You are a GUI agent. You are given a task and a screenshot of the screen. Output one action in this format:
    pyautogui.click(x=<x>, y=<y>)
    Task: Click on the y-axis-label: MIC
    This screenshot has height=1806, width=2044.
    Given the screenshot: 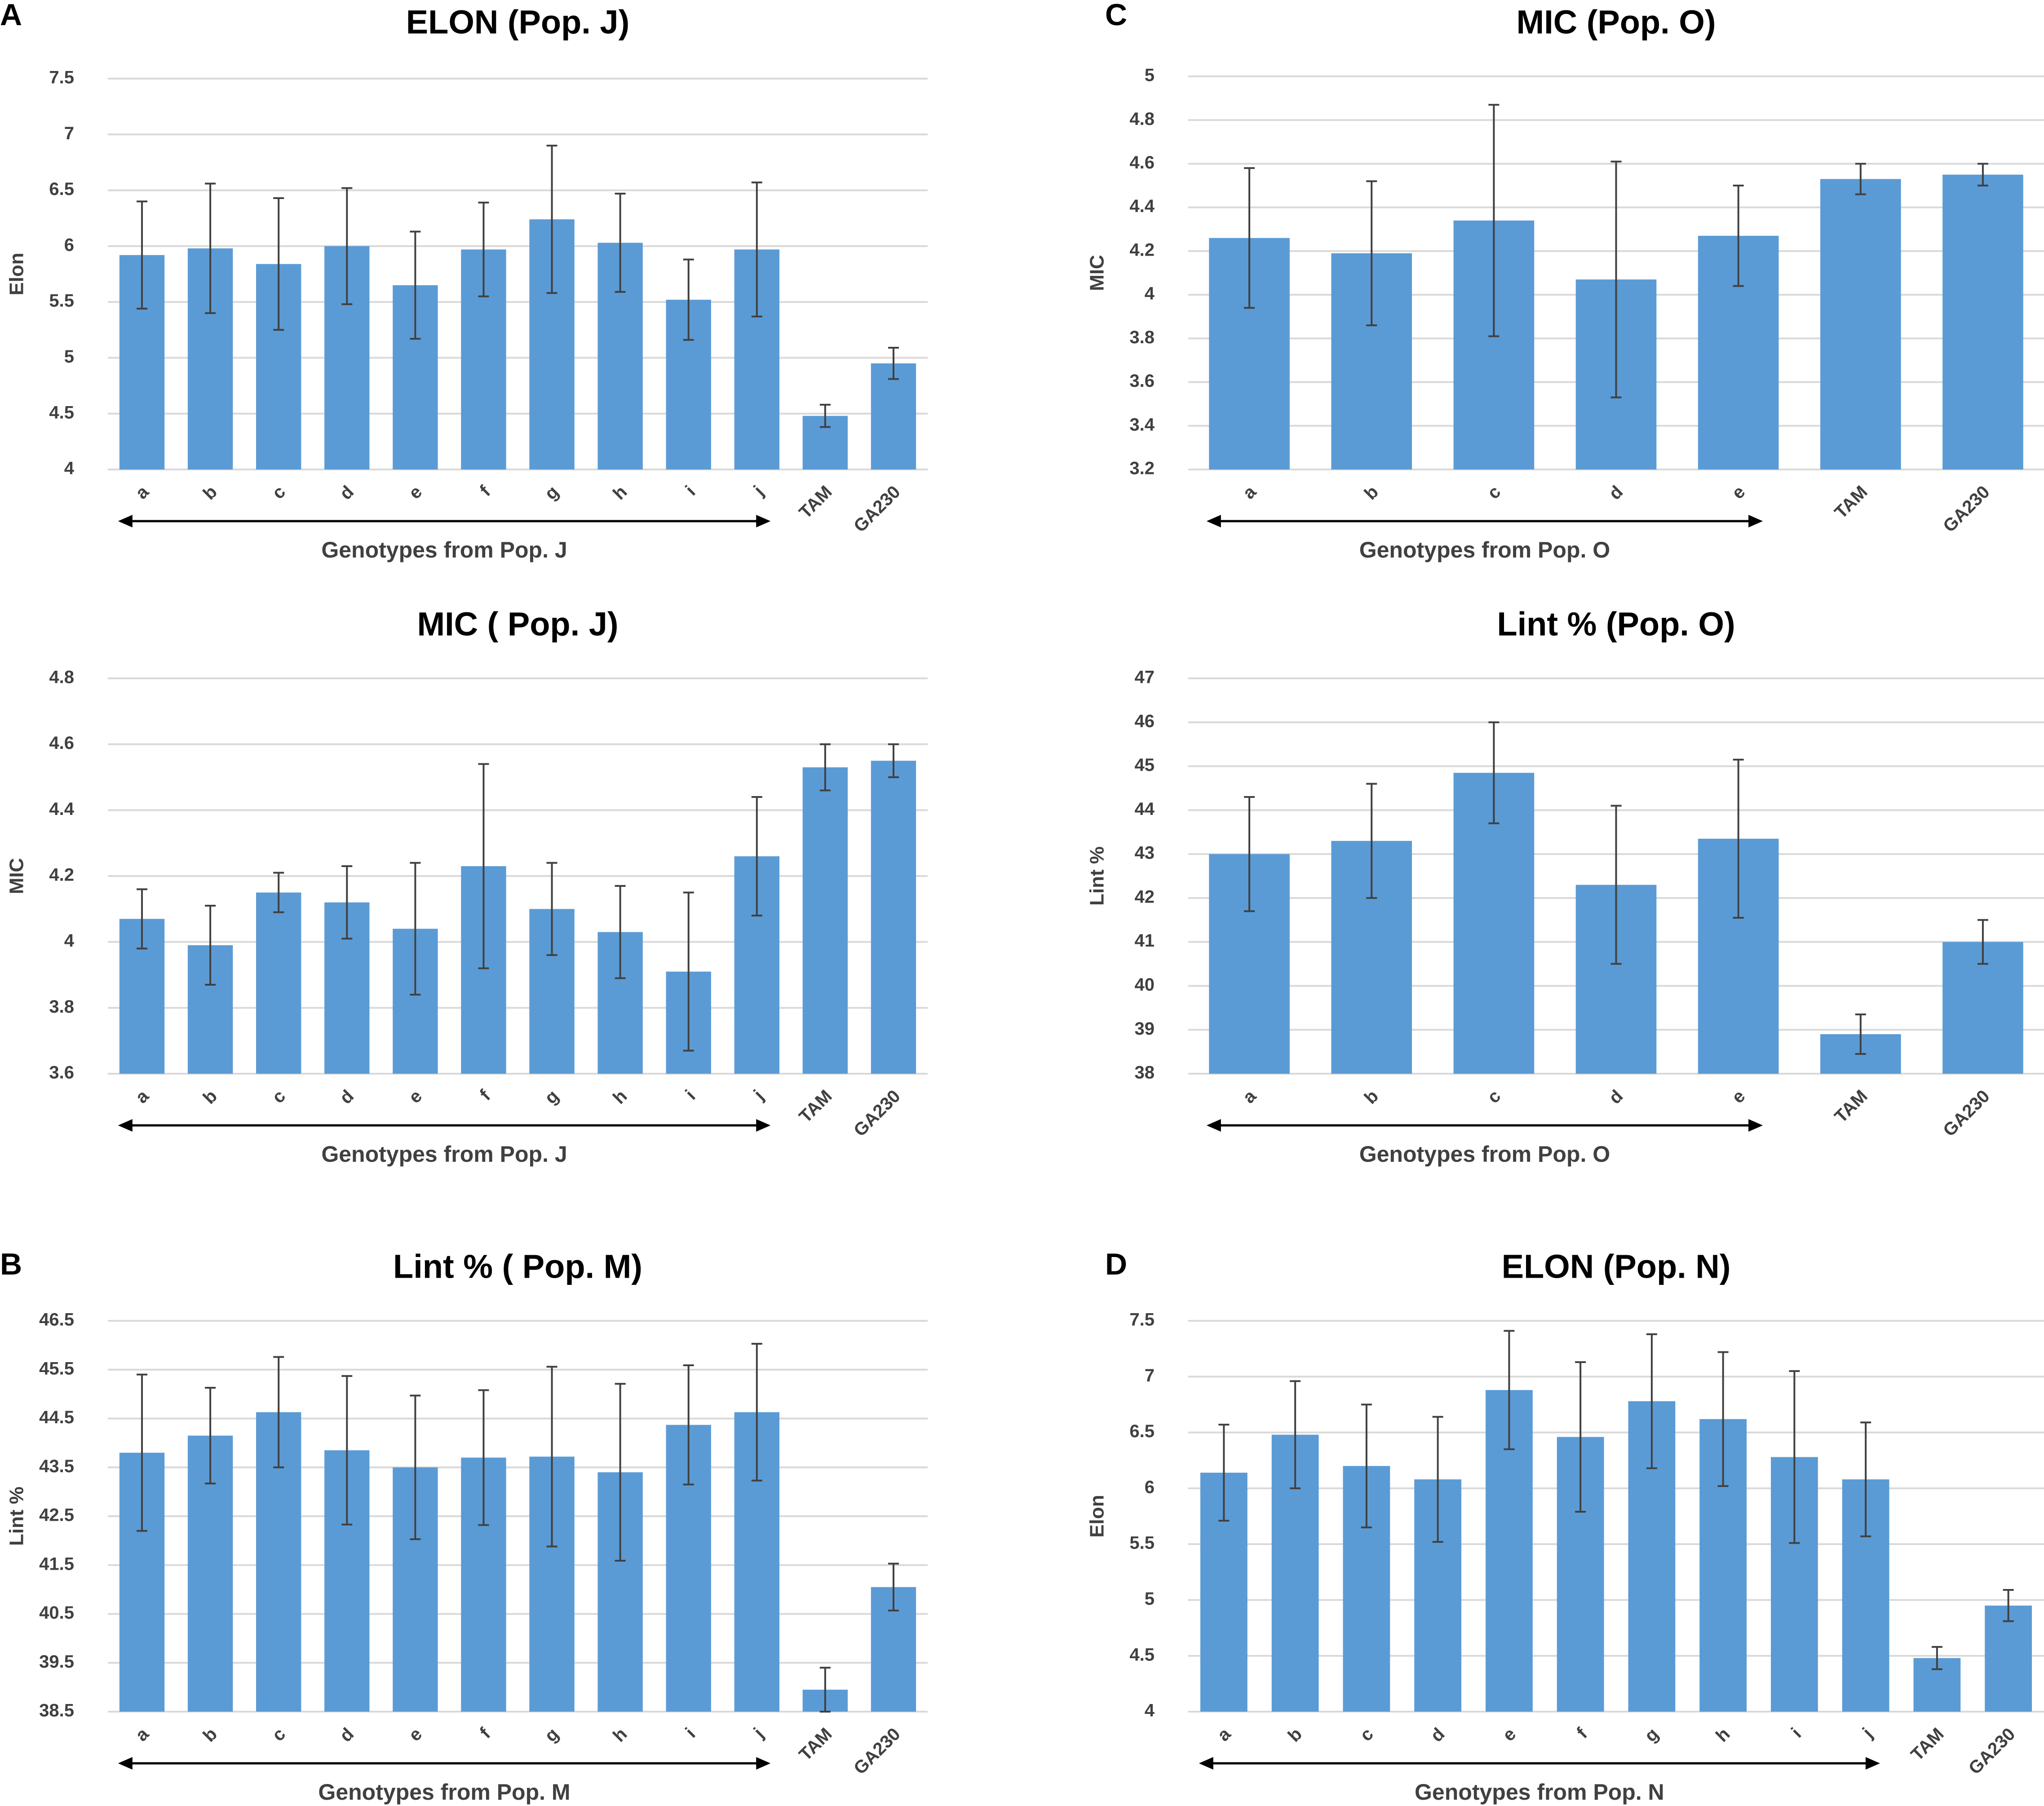 What is the action you would take?
    pyautogui.click(x=1097, y=273)
    